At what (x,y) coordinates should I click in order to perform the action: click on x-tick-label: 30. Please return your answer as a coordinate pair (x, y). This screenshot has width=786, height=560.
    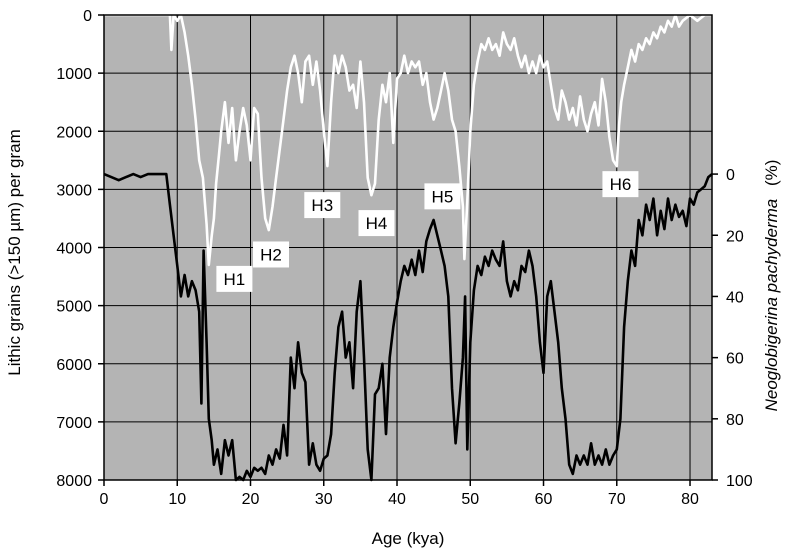
    Looking at the image, I should click on (324, 499).